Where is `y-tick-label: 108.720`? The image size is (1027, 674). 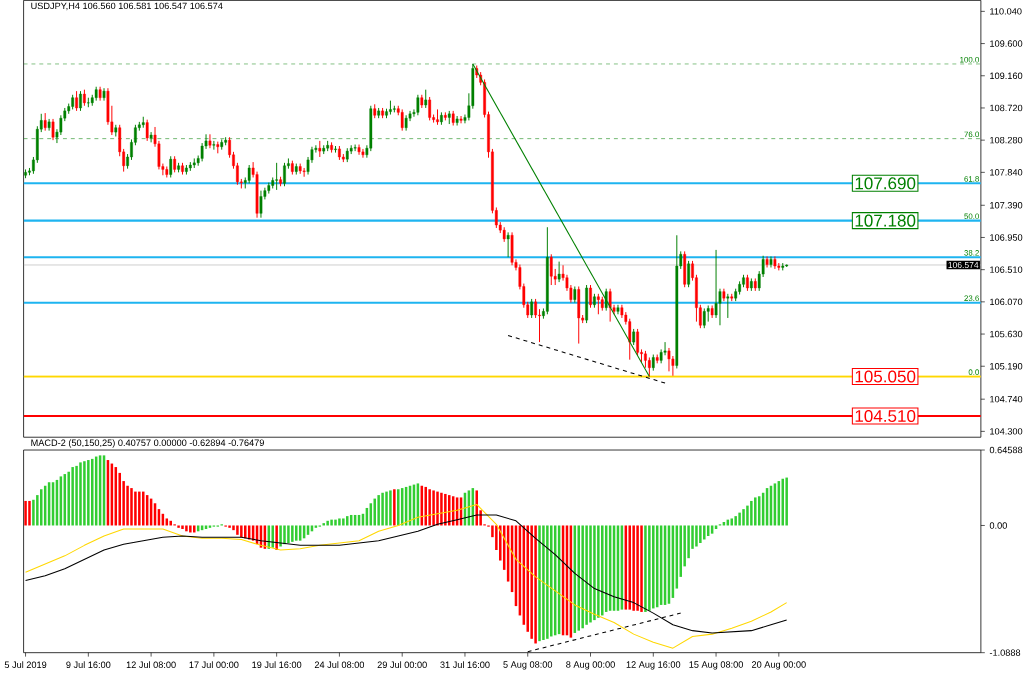 y-tick-label: 108.720 is located at coordinates (1006, 108).